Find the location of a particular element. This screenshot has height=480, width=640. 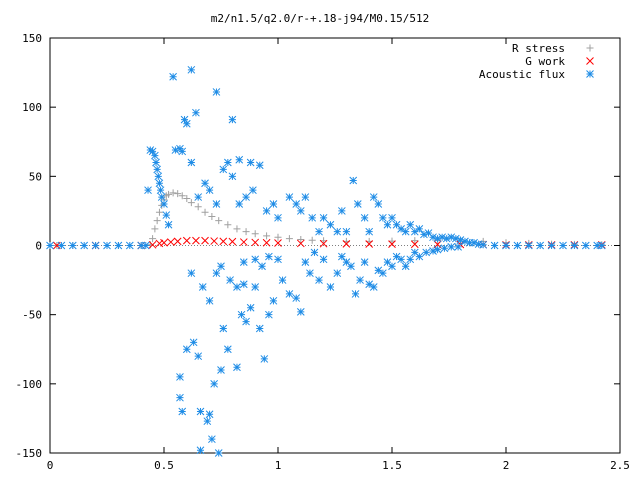

y-tick-label: 100 is located at coordinates (32, 107).